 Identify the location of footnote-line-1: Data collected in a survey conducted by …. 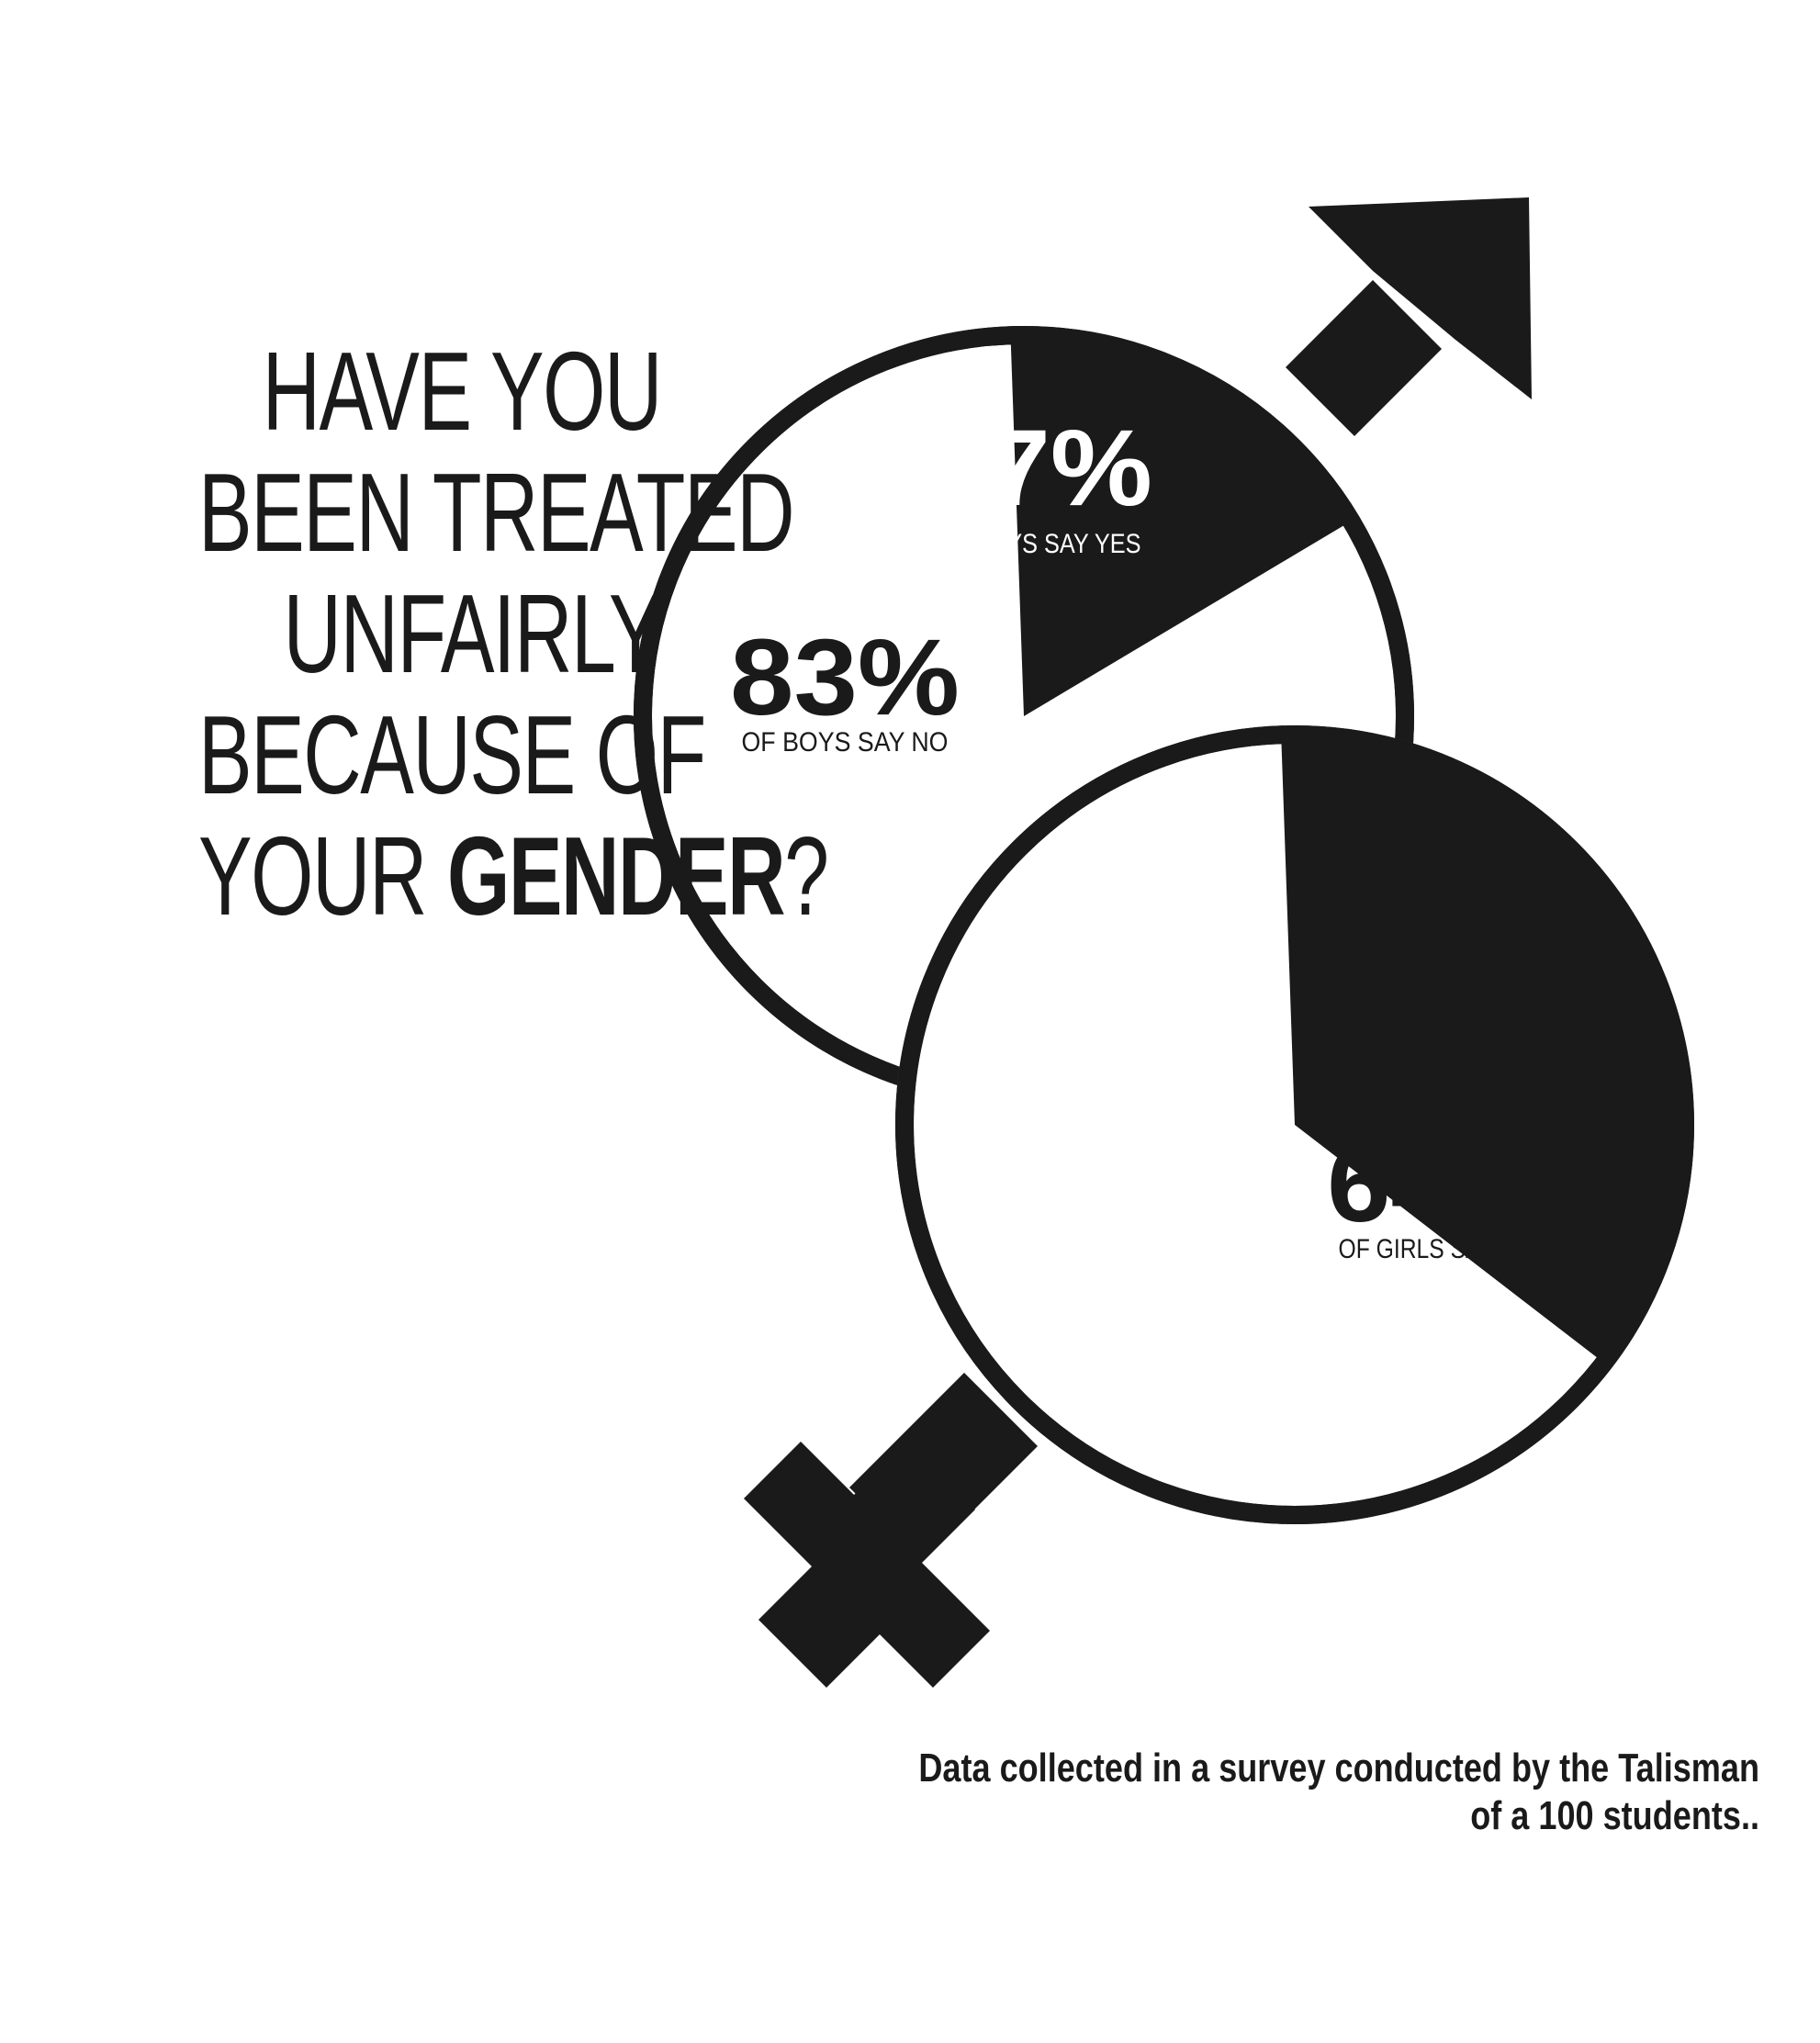
(1338, 1768).